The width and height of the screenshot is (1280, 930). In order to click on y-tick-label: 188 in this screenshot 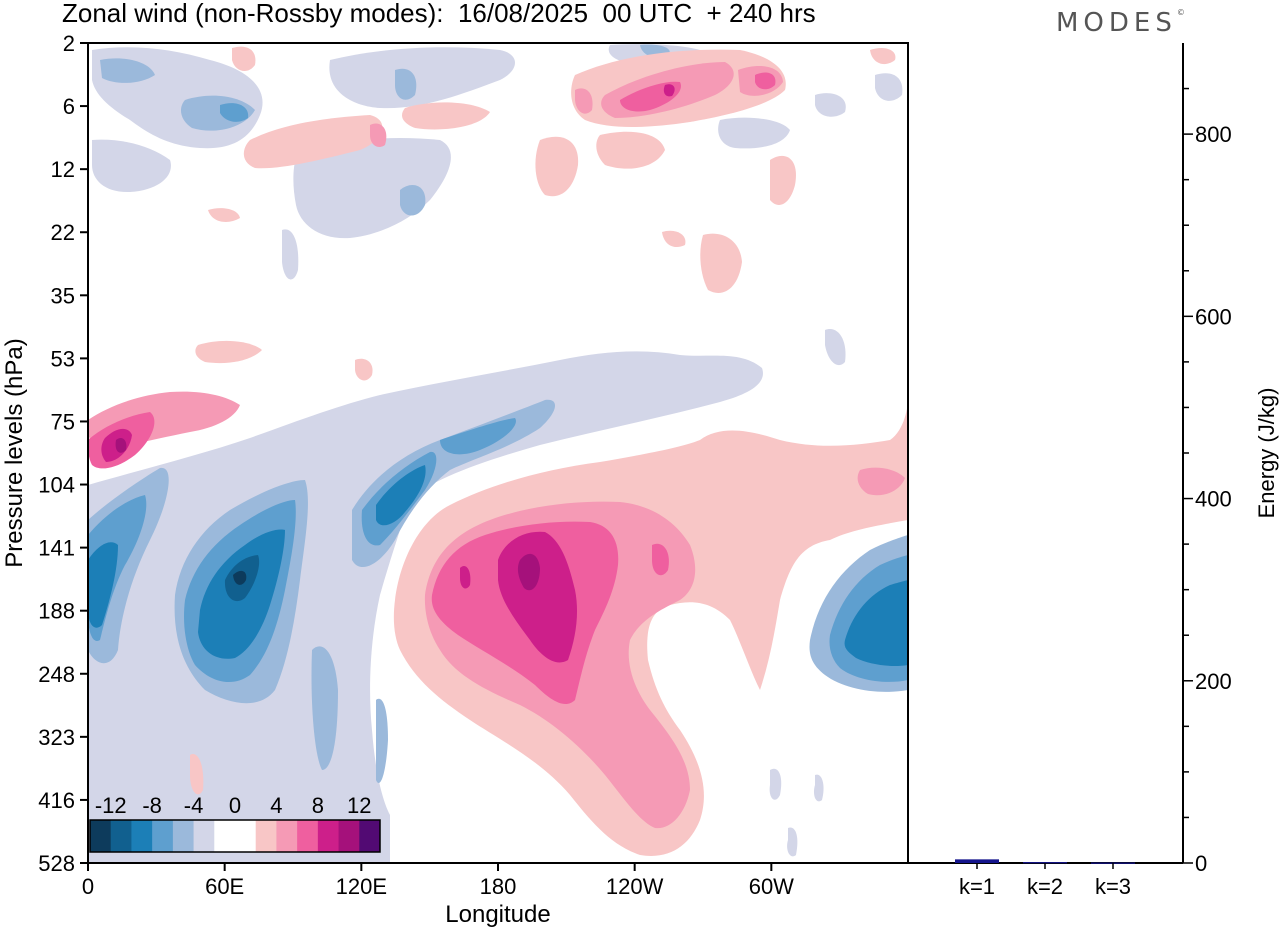, I will do `click(56, 611)`.